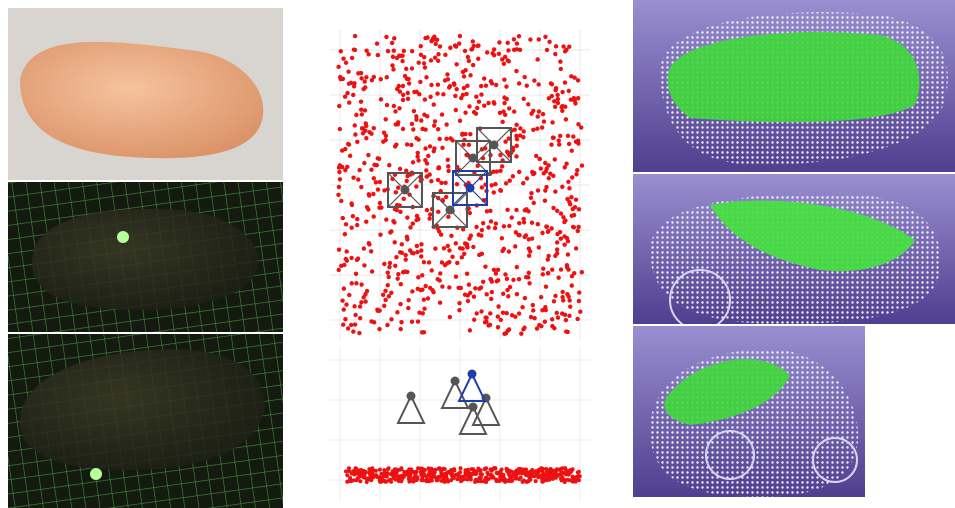  Describe the element at coordinates (96, 474) in the screenshot. I see `laser-spot` at that location.